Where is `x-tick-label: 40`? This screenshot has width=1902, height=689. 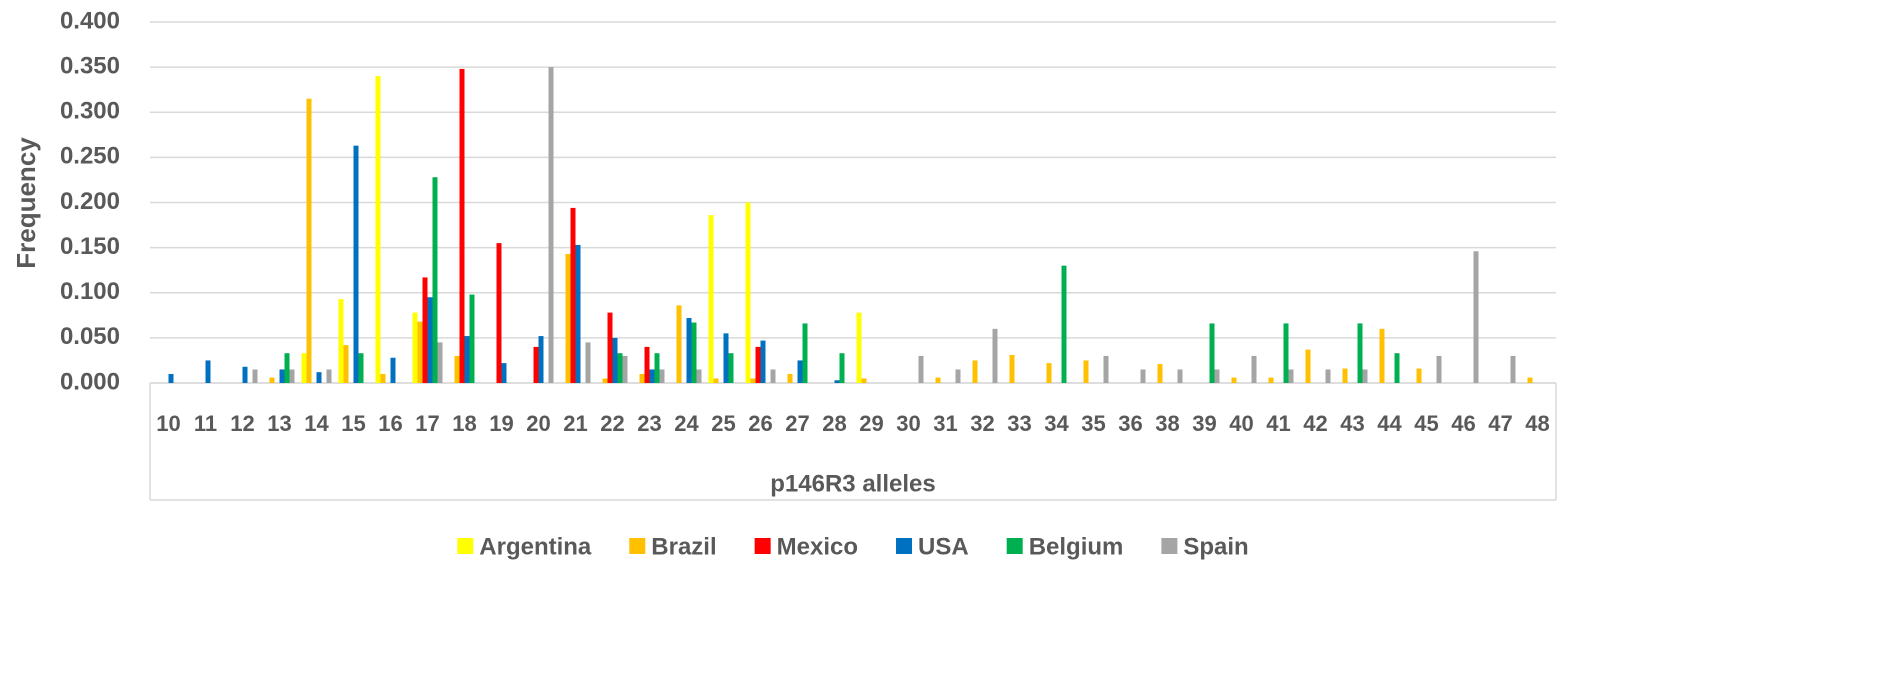 x-tick-label: 40 is located at coordinates (1241, 423).